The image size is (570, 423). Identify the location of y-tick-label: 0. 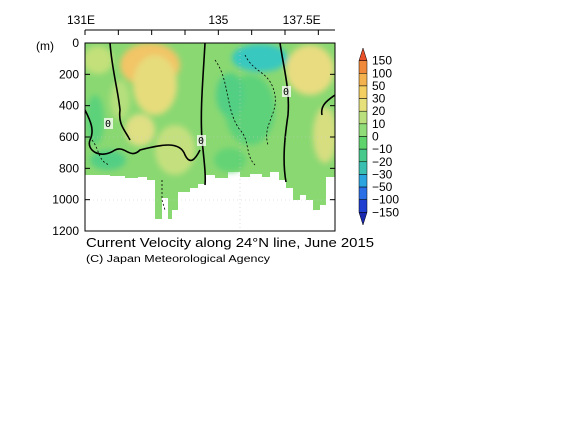
(75, 43).